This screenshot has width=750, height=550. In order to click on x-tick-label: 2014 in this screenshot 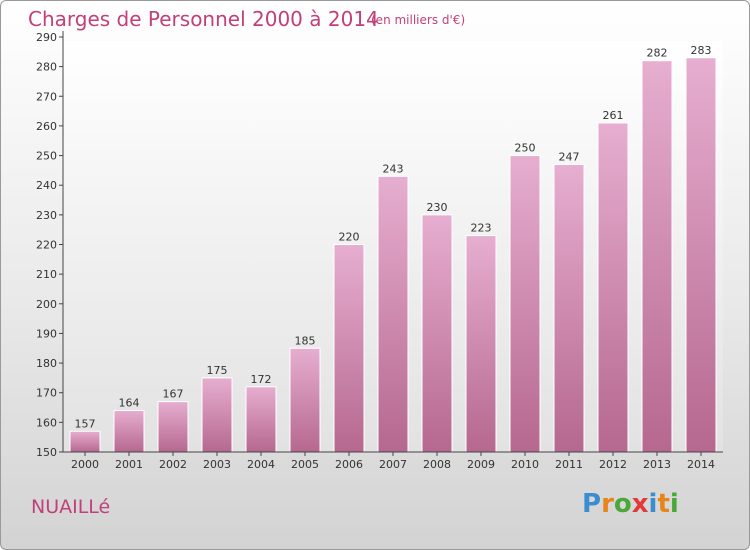, I will do `click(701, 464)`.